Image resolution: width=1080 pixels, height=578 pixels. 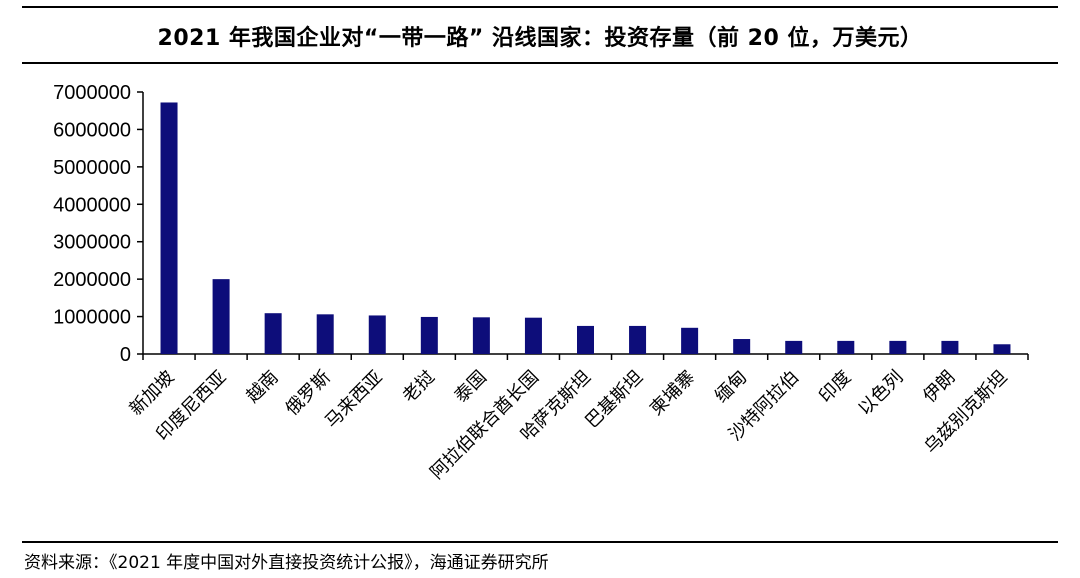 What do you see at coordinates (354, 400) in the screenshot?
I see `x-tick-label: 马来西亚` at bounding box center [354, 400].